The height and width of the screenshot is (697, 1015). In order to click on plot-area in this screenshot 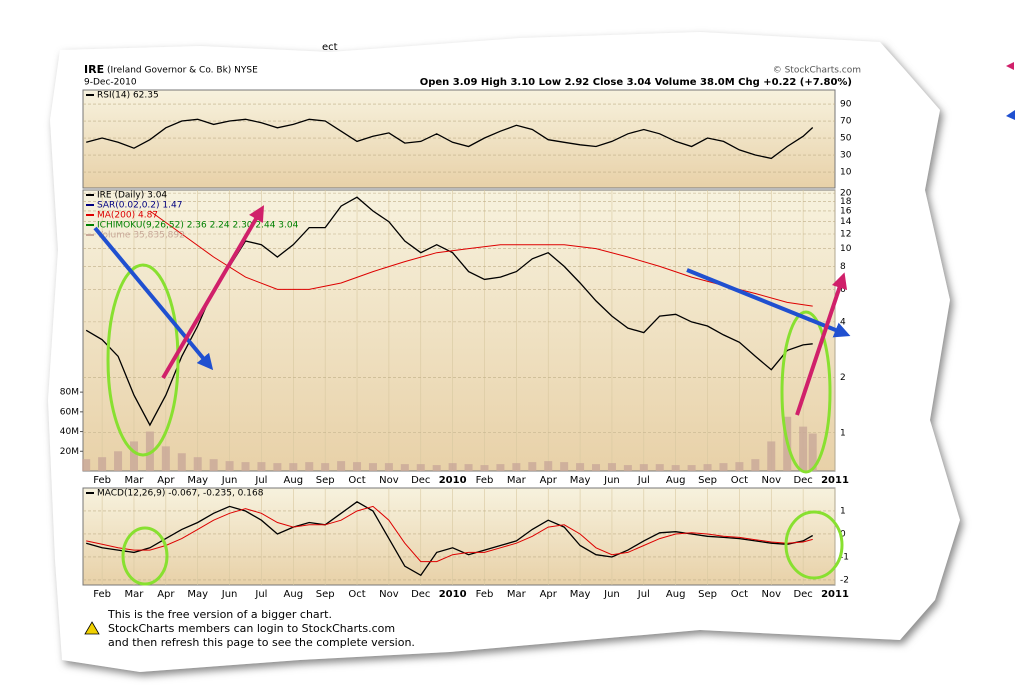, I will do `click(459, 139)`.